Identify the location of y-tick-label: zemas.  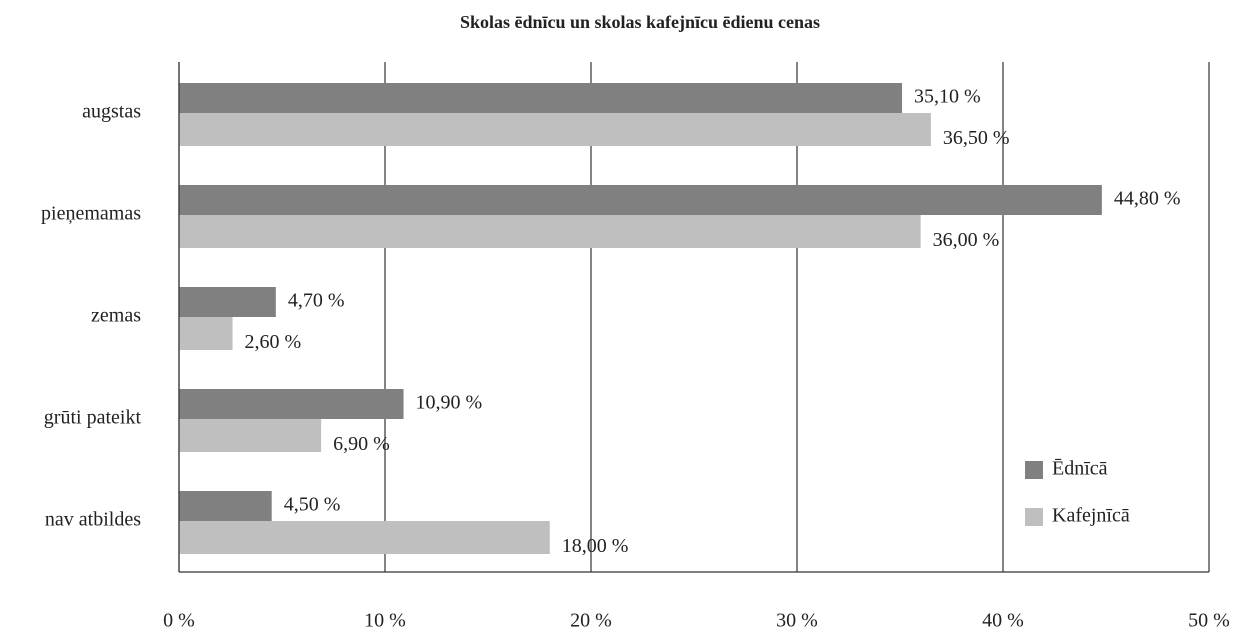
(116, 316).